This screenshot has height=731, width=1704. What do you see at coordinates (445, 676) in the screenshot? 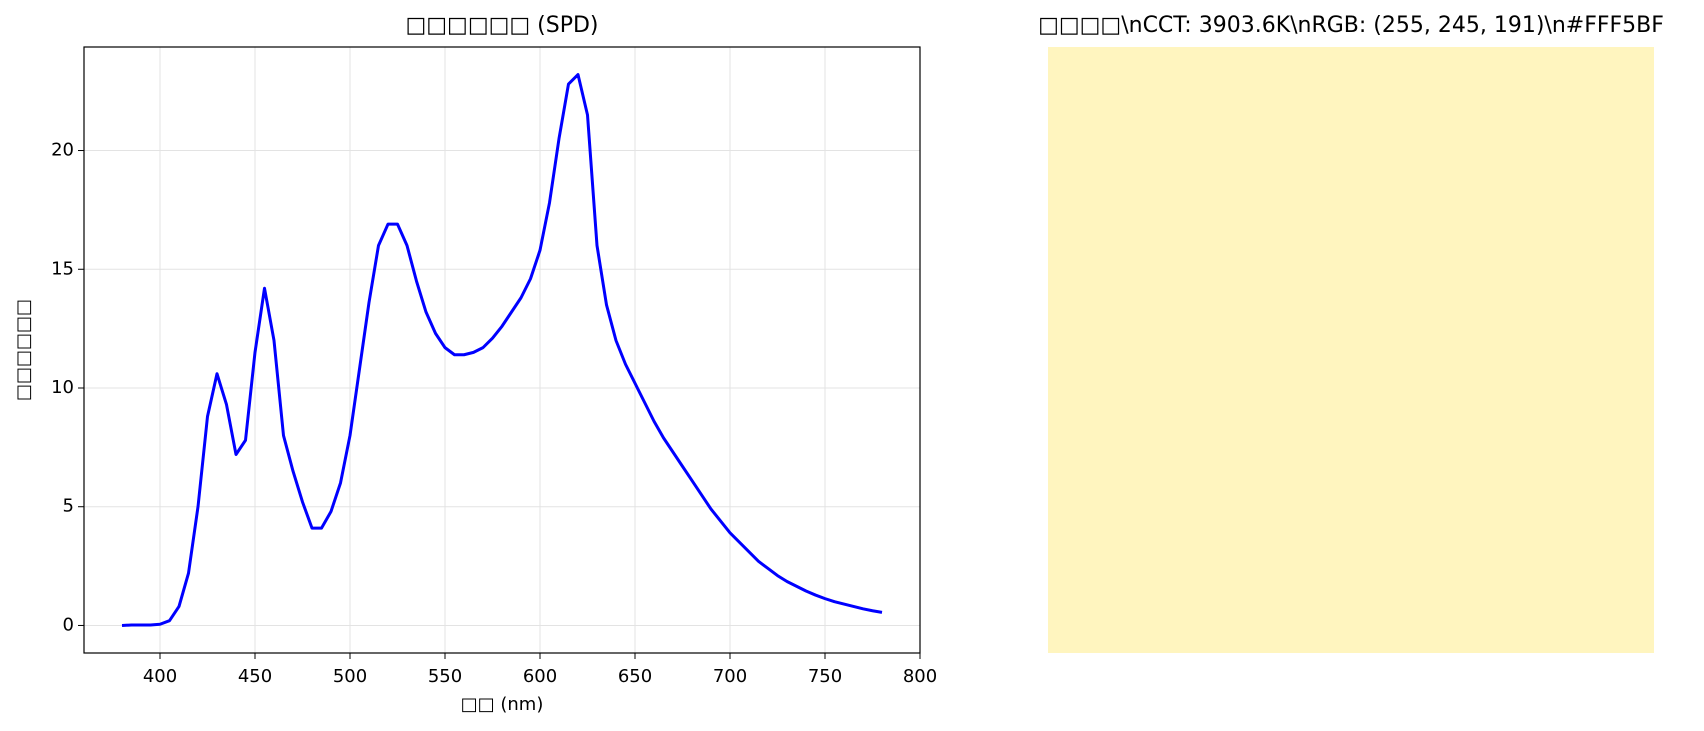
I see `x-tick-label: 550` at bounding box center [445, 676].